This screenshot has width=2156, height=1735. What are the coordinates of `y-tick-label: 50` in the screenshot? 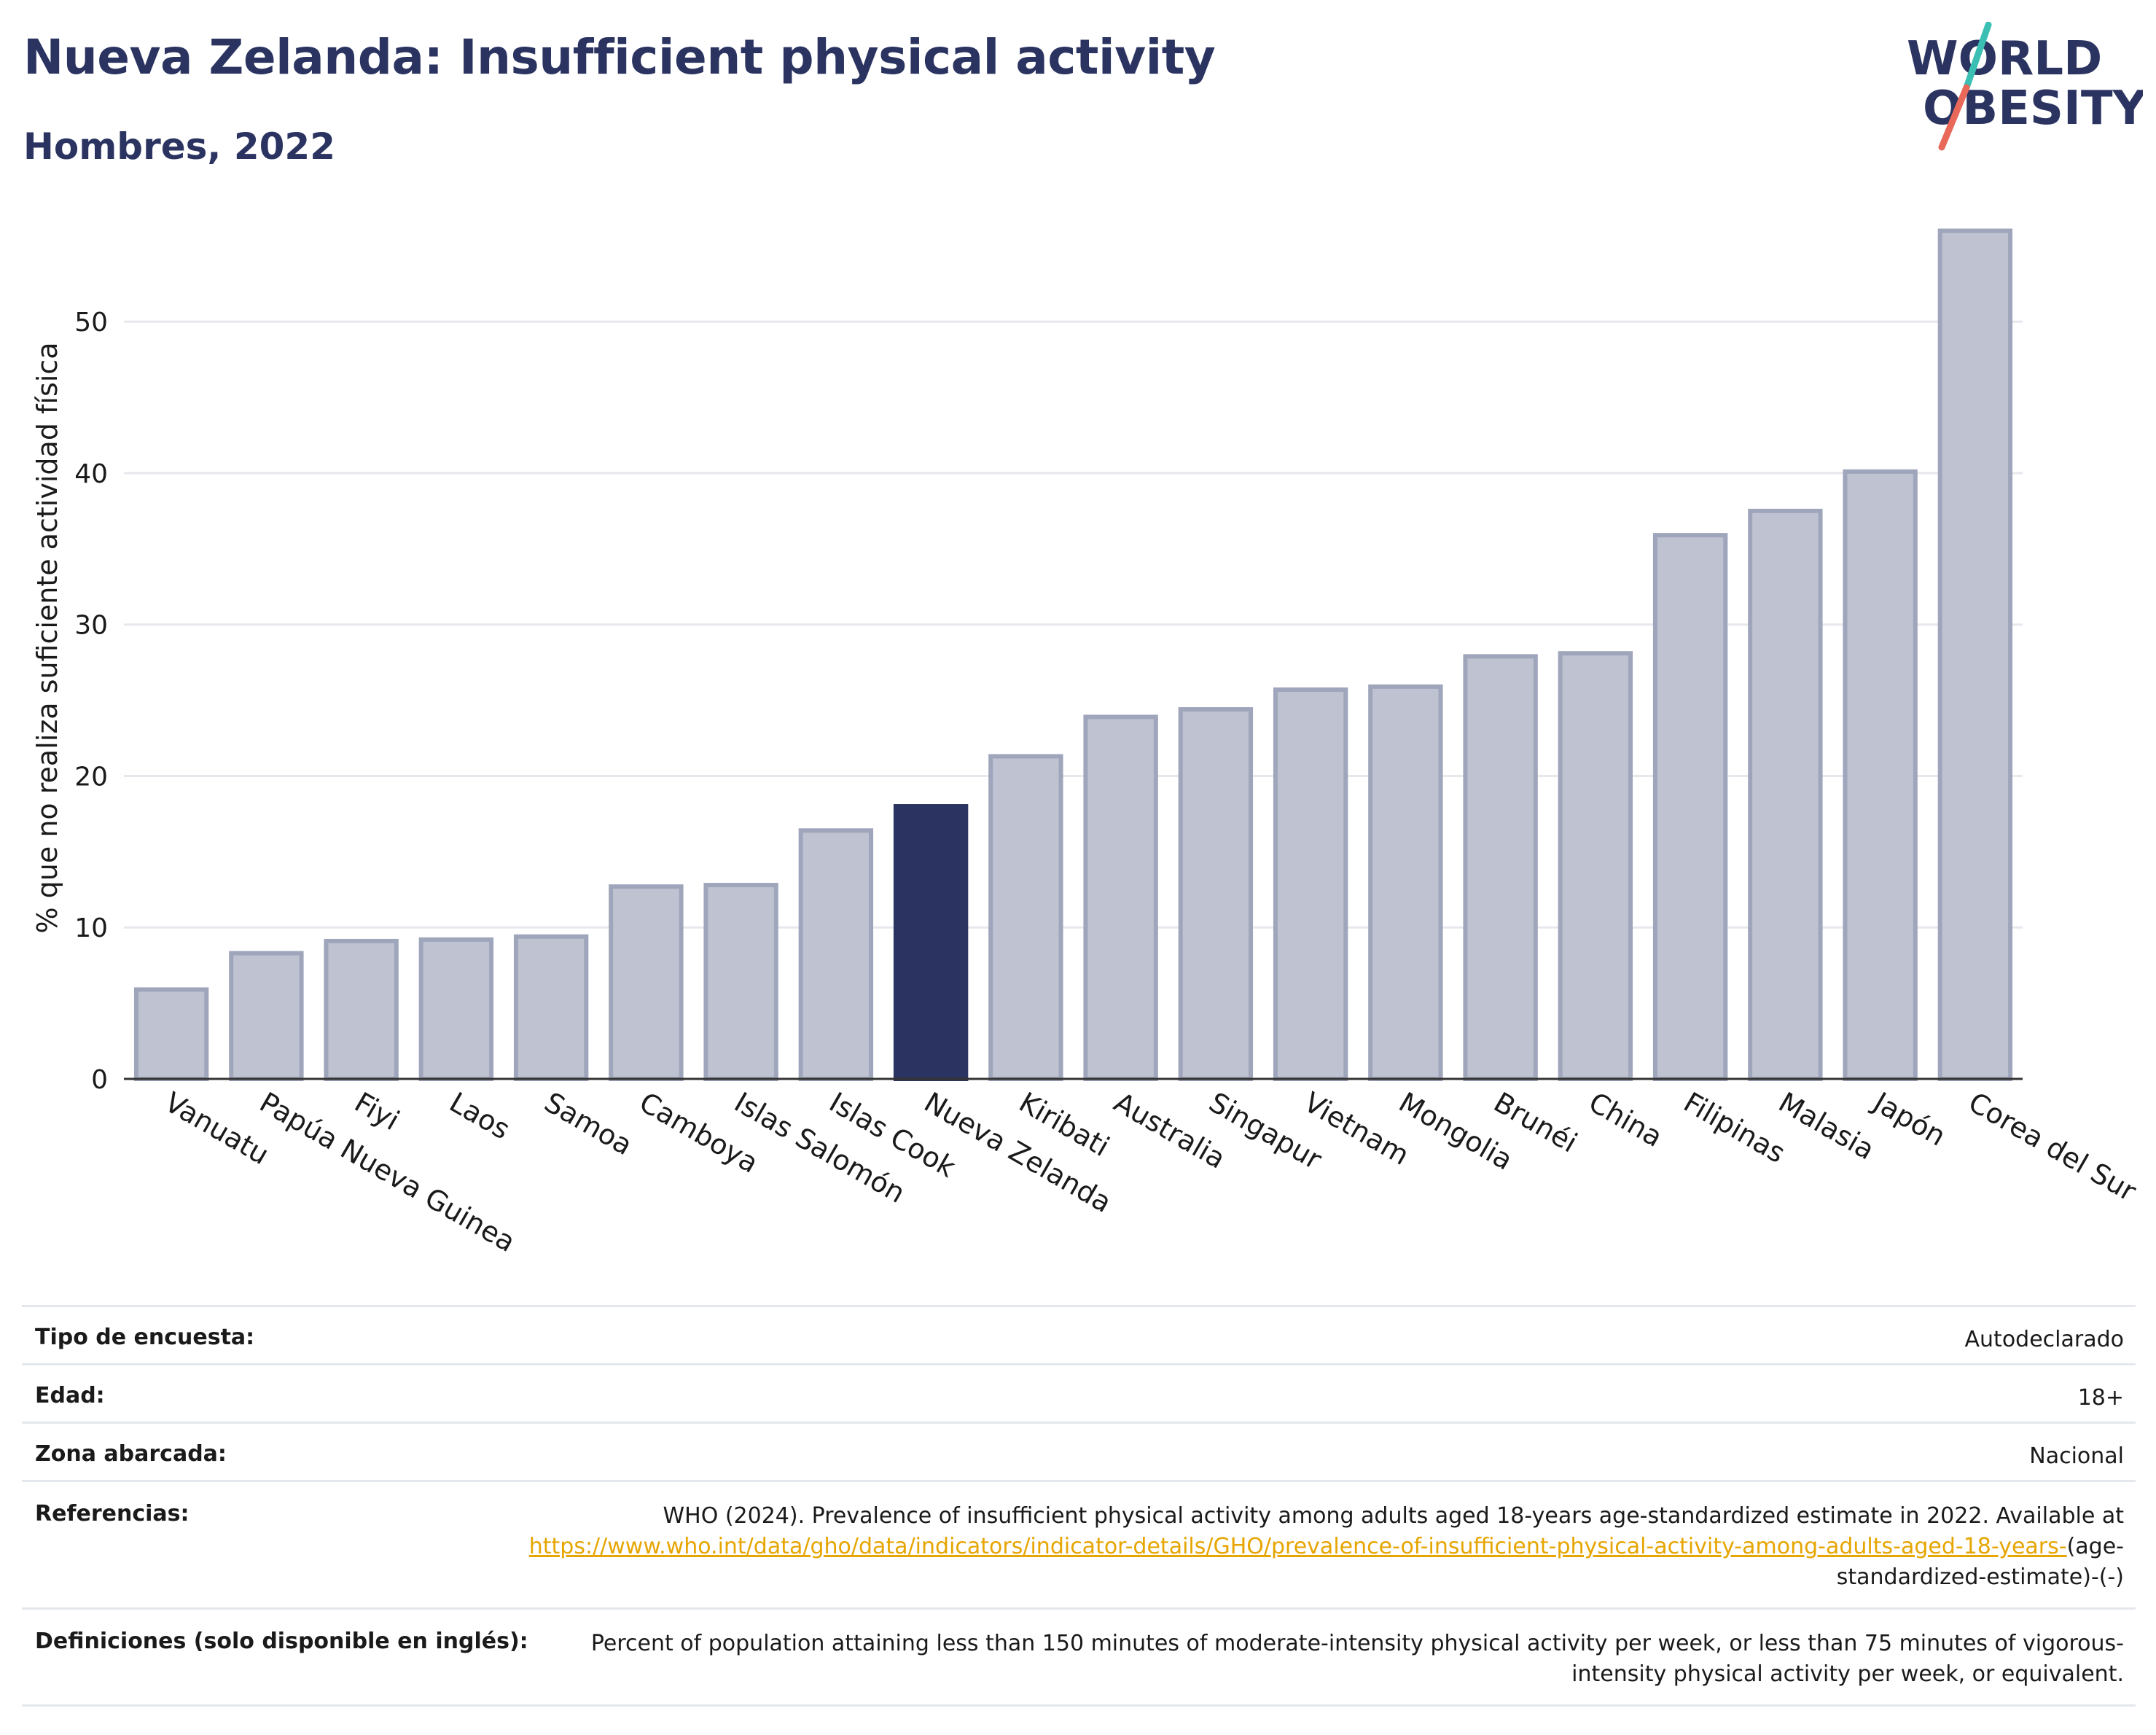 It's located at (91, 323).